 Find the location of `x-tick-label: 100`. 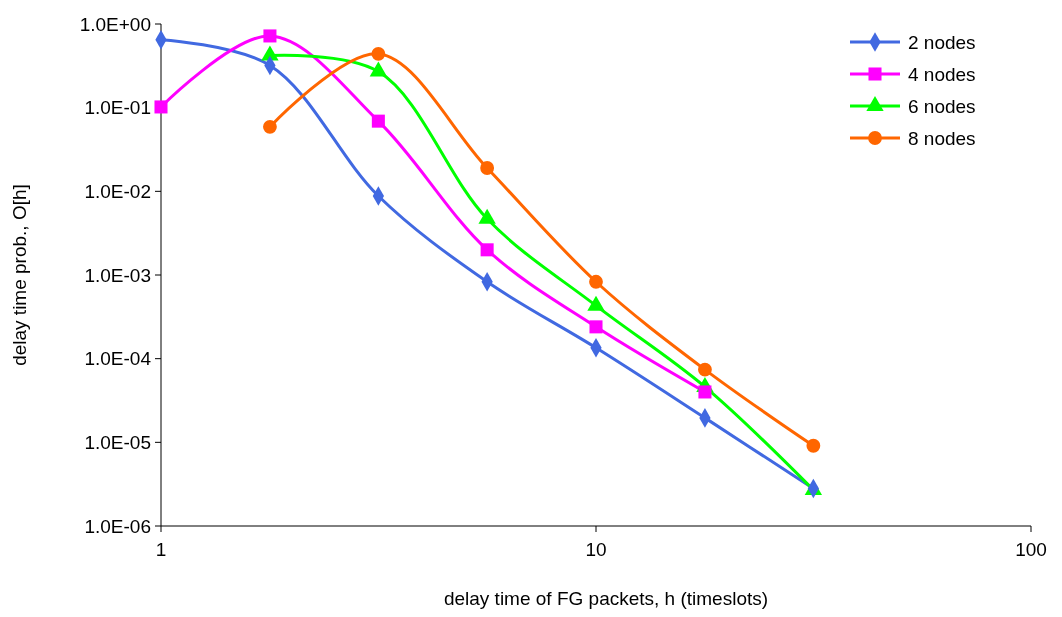

x-tick-label: 100 is located at coordinates (1031, 549).